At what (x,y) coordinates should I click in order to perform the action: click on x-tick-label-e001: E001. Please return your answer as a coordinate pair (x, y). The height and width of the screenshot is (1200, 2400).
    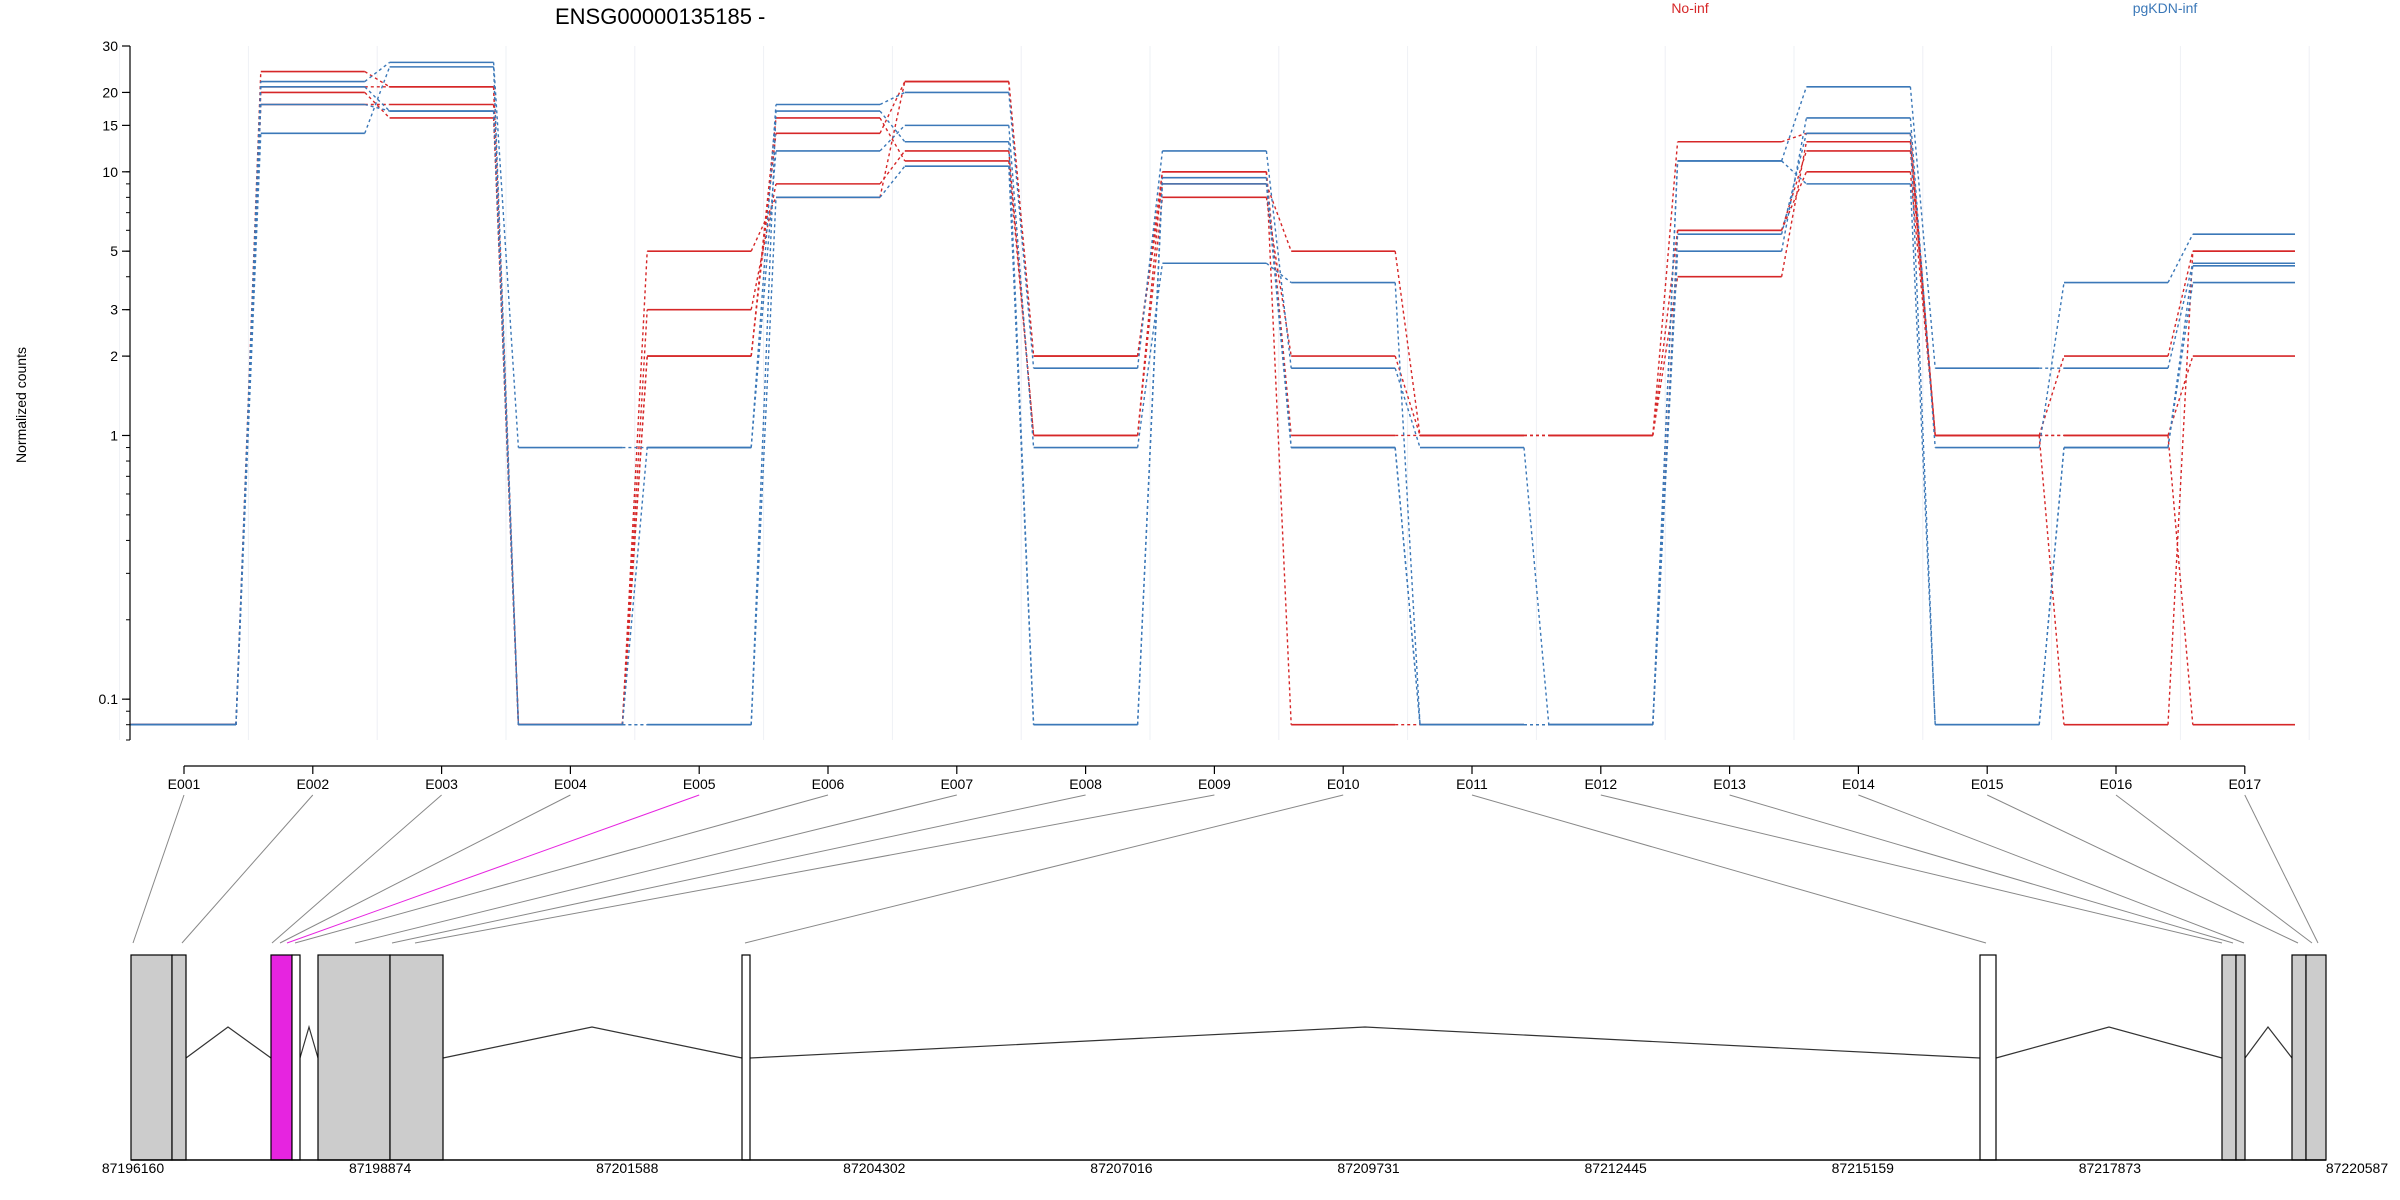
    Looking at the image, I should click on (184, 784).